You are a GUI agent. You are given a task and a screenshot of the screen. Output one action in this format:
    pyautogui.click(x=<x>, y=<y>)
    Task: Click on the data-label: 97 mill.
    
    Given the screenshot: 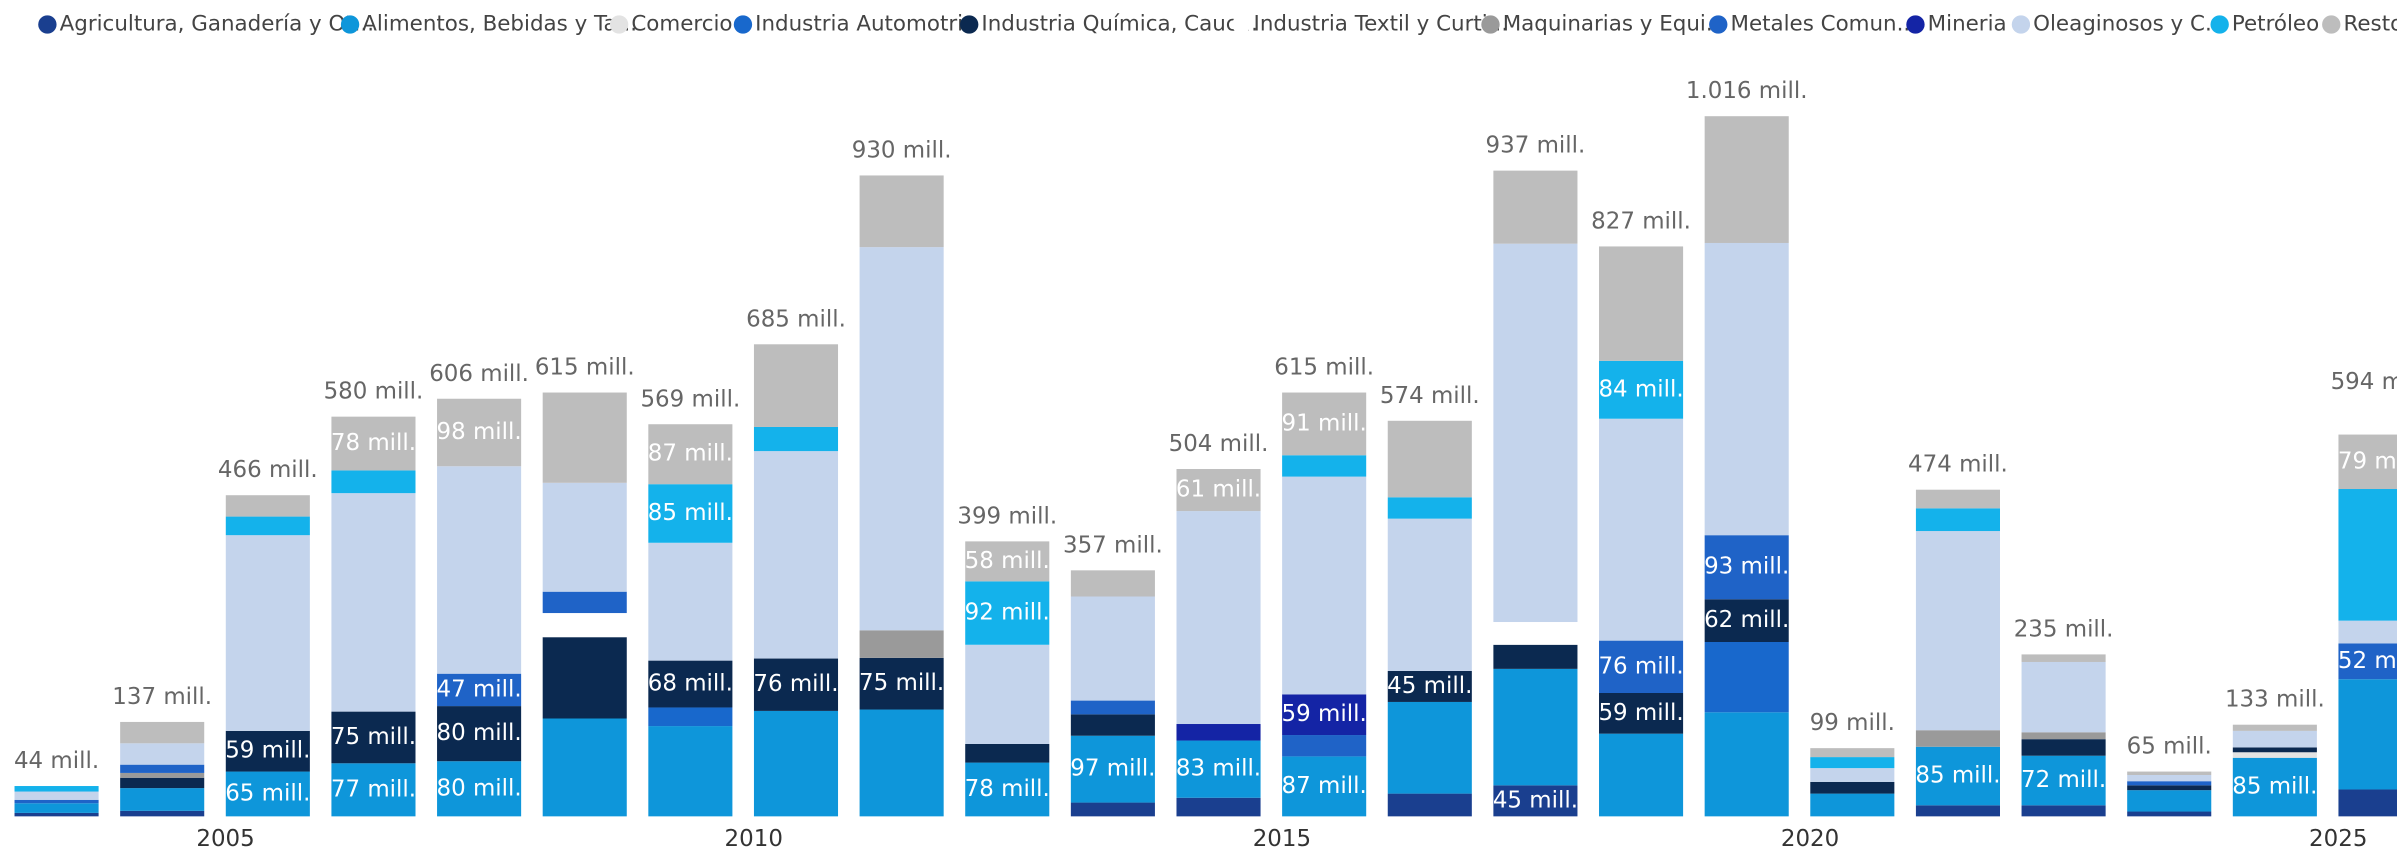 What is the action you would take?
    pyautogui.click(x=1112, y=769)
    